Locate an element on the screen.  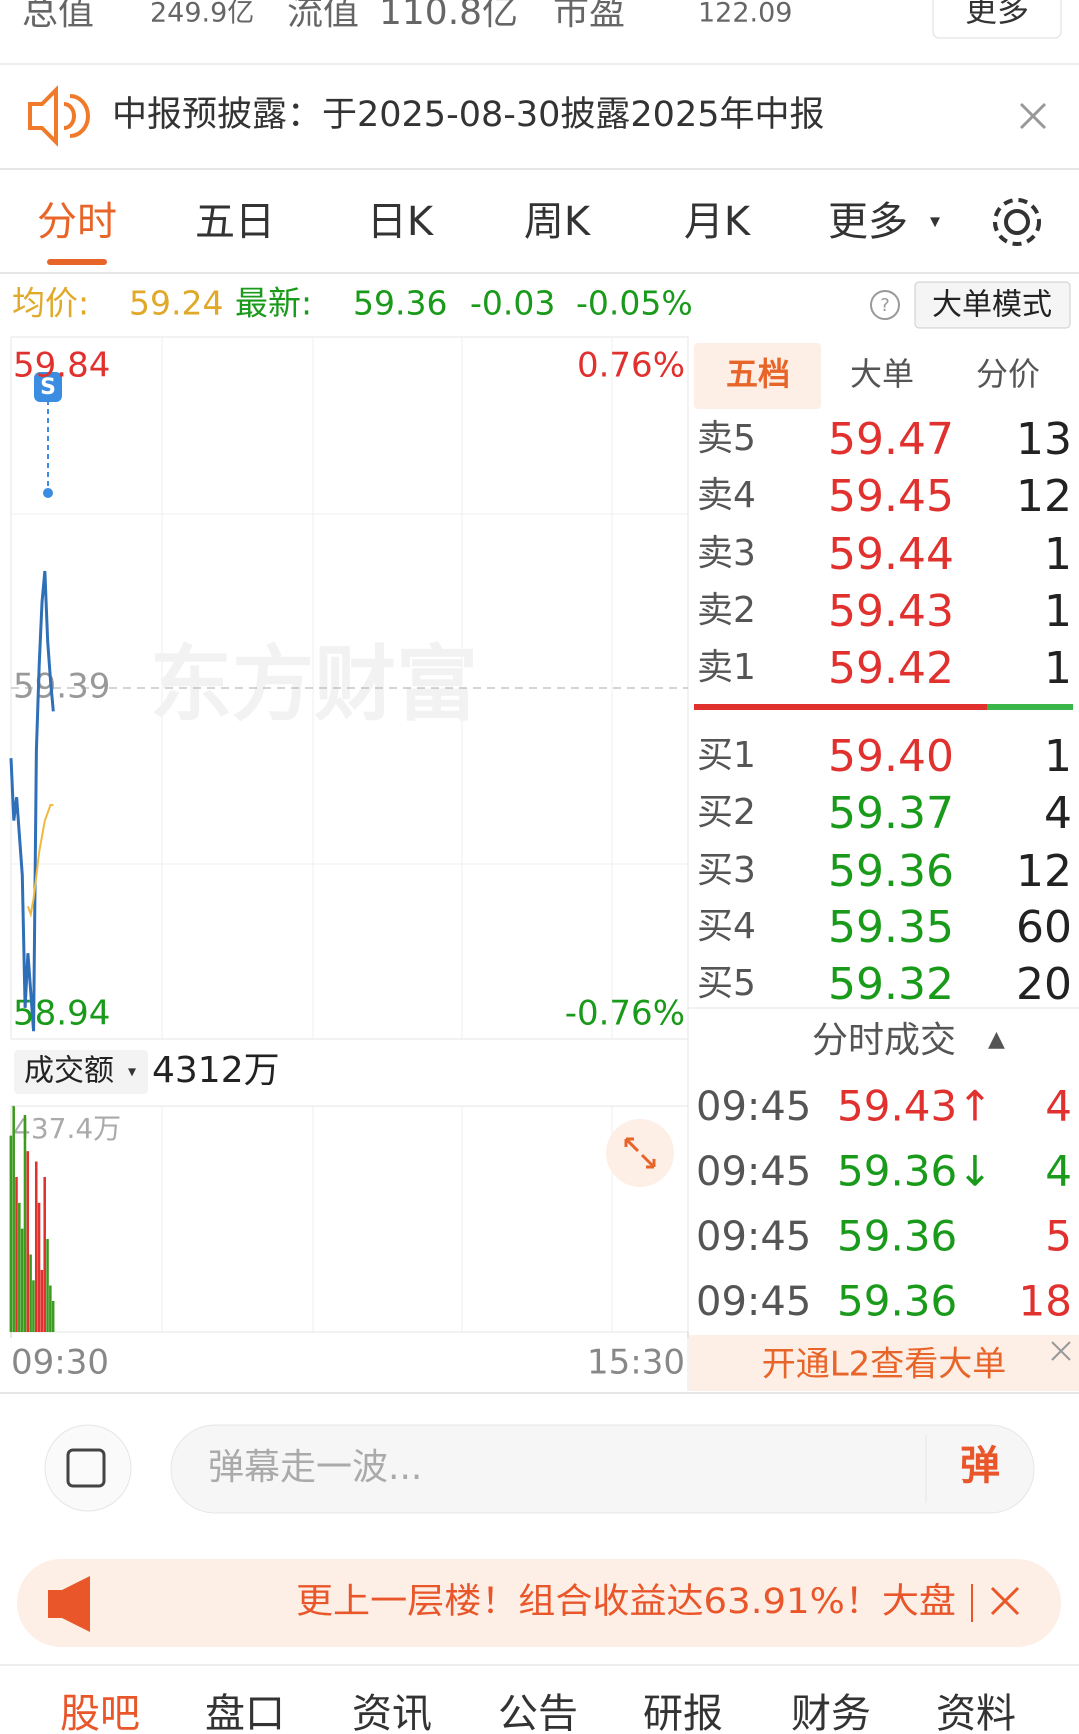
level-price: 59.40 is located at coordinates (891, 756).